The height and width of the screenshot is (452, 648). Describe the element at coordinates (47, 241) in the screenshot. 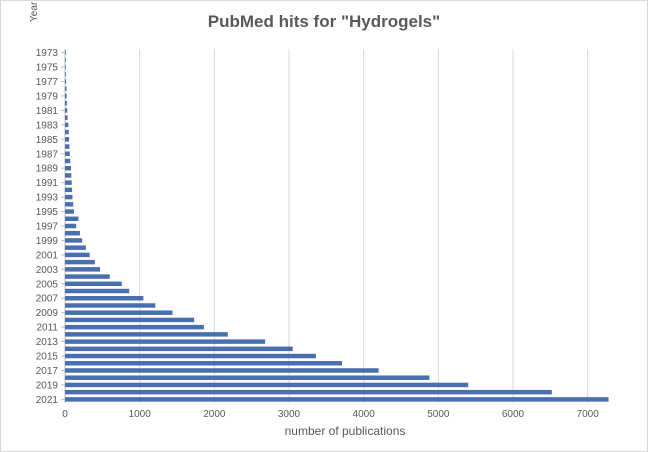

I see `y-tick-label: 1999` at that location.